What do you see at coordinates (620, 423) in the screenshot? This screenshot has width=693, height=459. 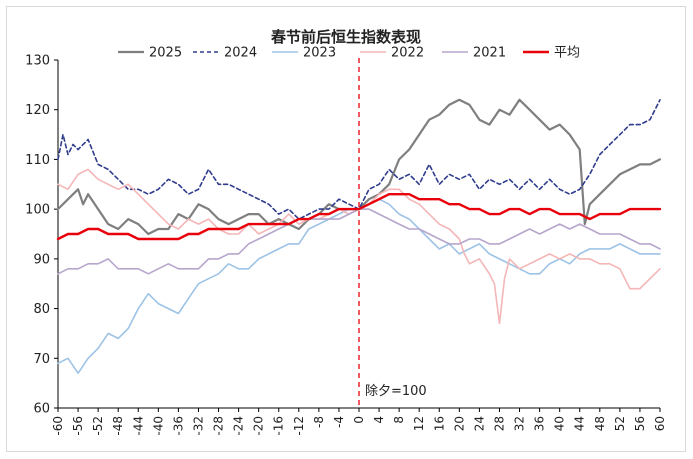 I see `x-tick-label: 52` at bounding box center [620, 423].